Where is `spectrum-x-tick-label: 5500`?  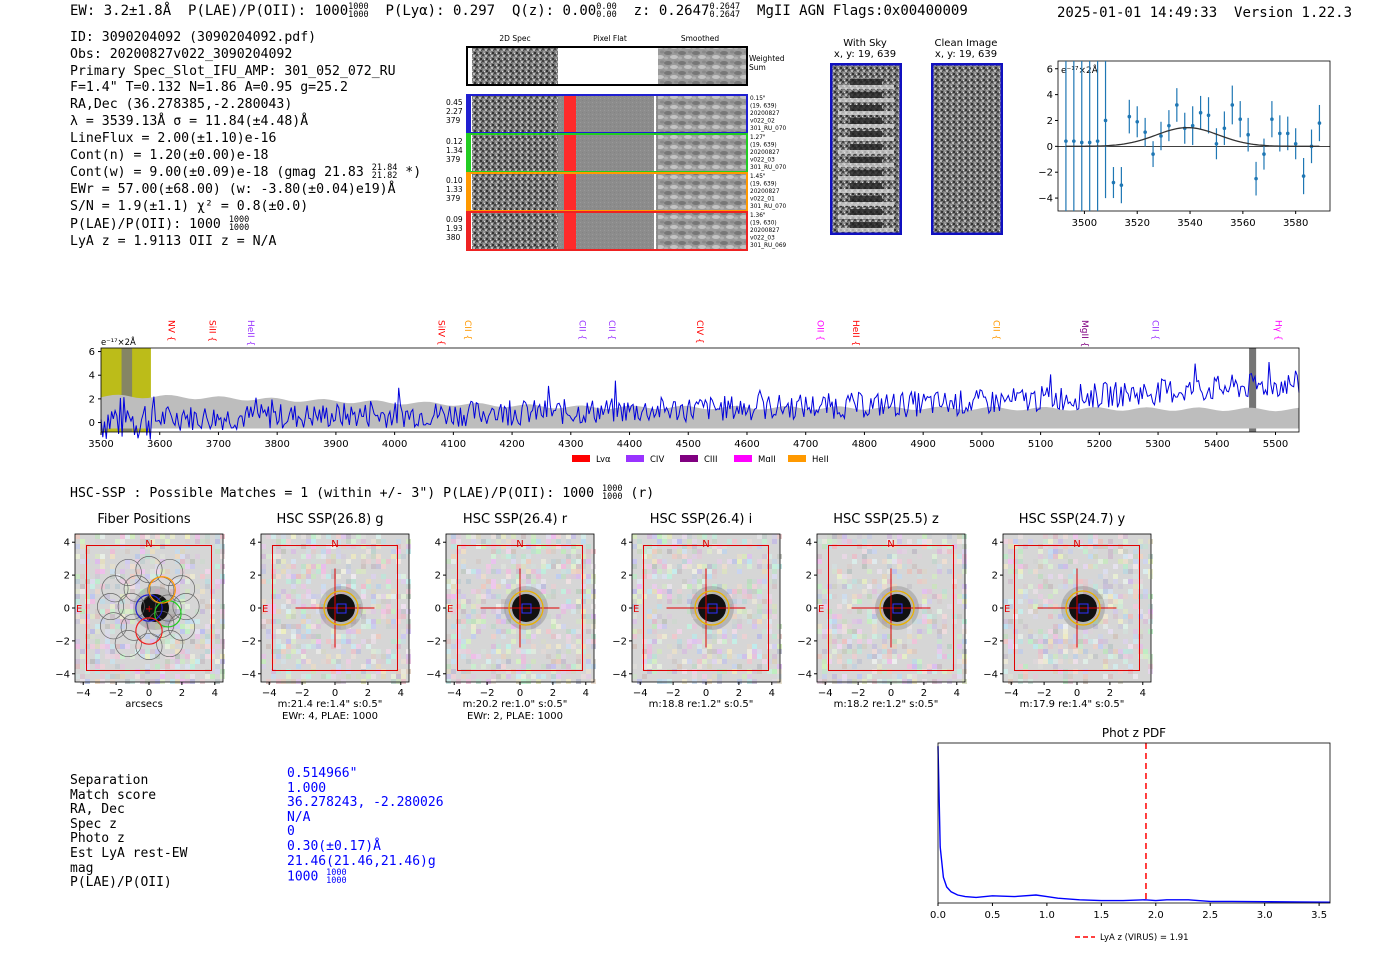 spectrum-x-tick-label: 5500 is located at coordinates (1275, 444).